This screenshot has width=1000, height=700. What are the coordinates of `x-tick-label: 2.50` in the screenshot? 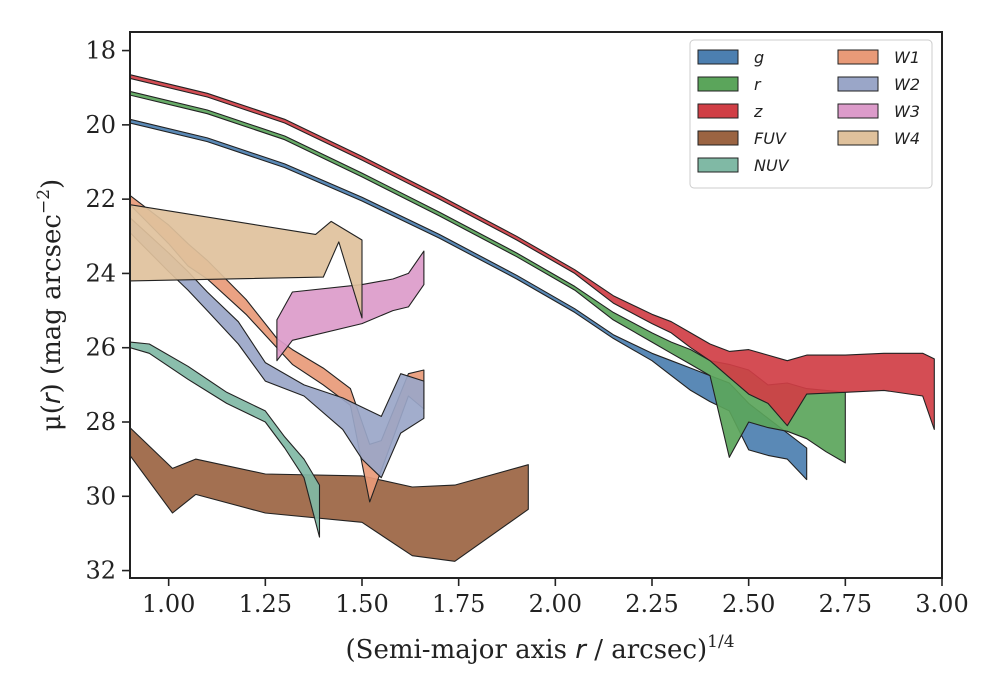 It's located at (748, 604).